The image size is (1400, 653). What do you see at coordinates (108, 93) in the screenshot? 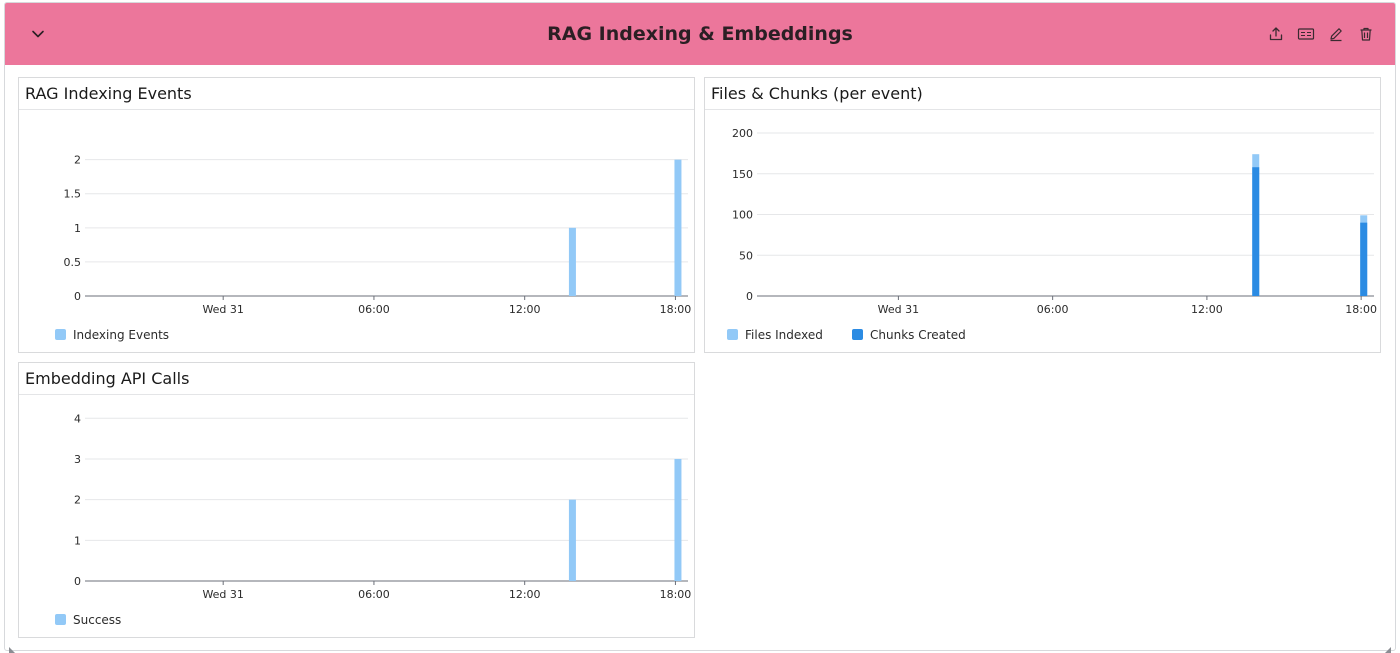
I see `panel-title: RAG Indexing Events` at bounding box center [108, 93].